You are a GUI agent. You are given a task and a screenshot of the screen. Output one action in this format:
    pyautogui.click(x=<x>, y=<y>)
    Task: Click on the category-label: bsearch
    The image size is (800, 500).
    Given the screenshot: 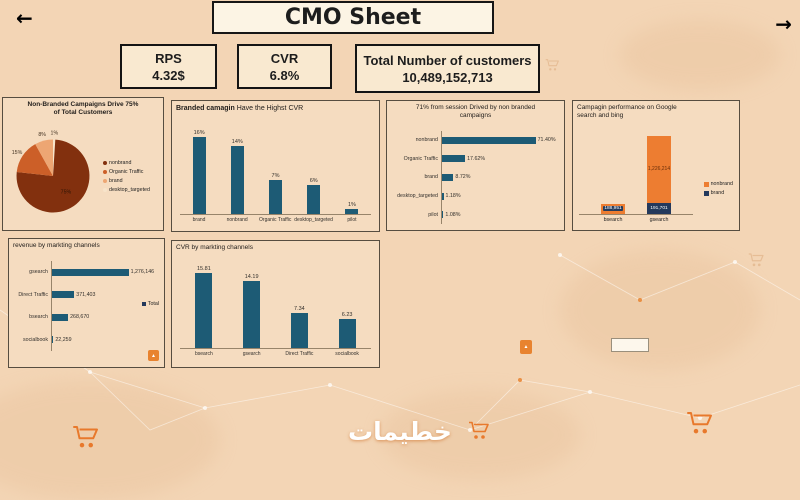 What is the action you would take?
    pyautogui.click(x=38, y=317)
    